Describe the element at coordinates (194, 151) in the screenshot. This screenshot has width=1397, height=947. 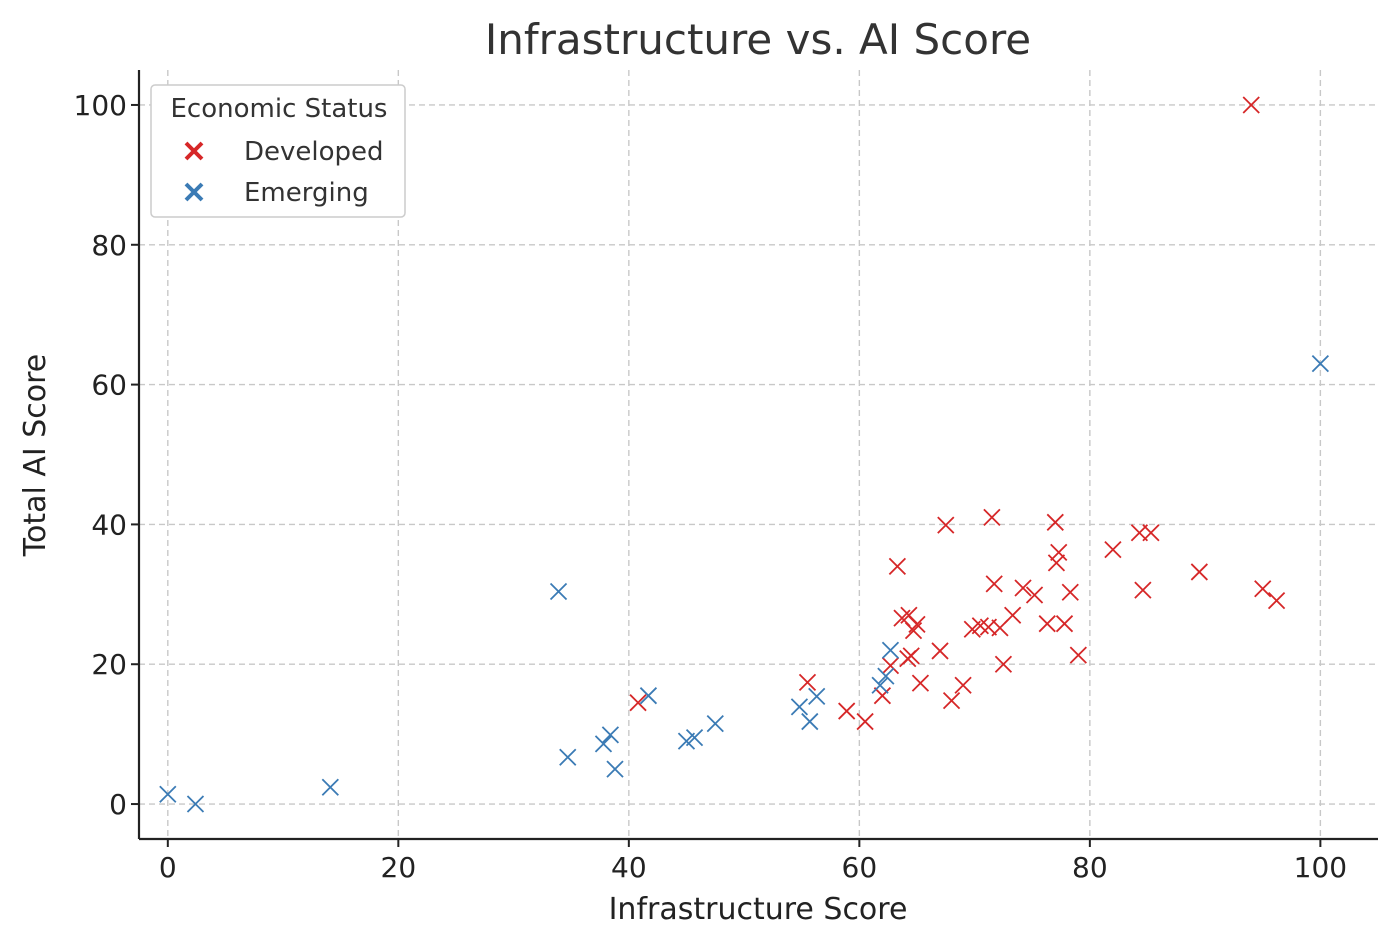
I see `legend-marker-developed` at that location.